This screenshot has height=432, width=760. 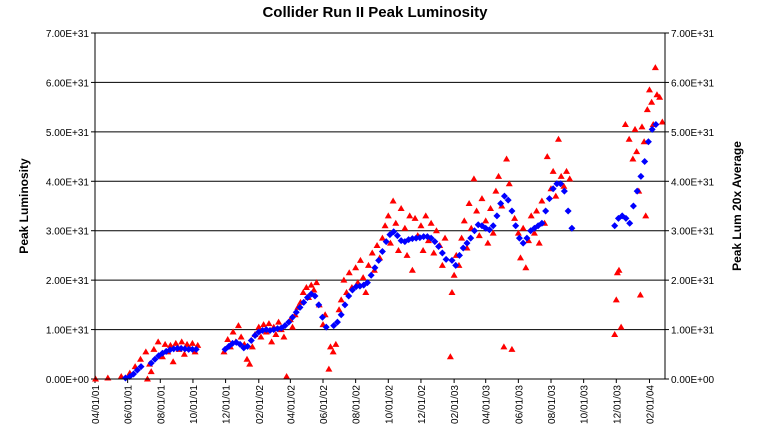 What do you see at coordinates (455, 404) in the screenshot?
I see `x-tick-label: 02/01/03` at bounding box center [455, 404].